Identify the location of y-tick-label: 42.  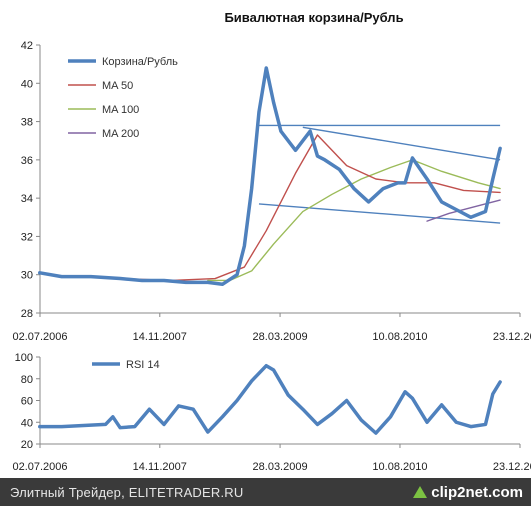
(27, 46).